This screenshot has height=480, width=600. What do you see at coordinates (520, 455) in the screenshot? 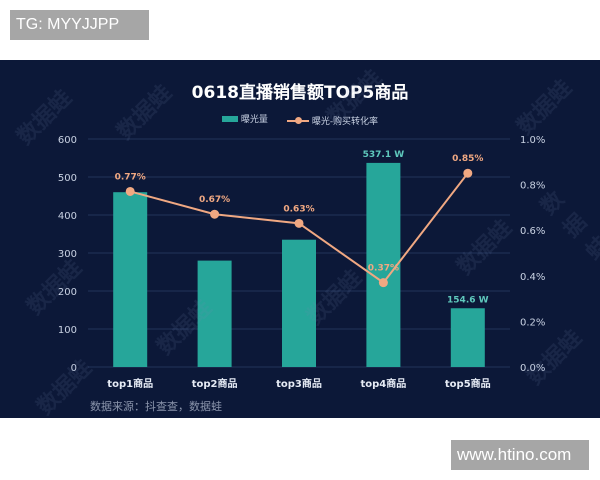
I see `bottom-watermark-tag: www.htino.com` at bounding box center [520, 455].